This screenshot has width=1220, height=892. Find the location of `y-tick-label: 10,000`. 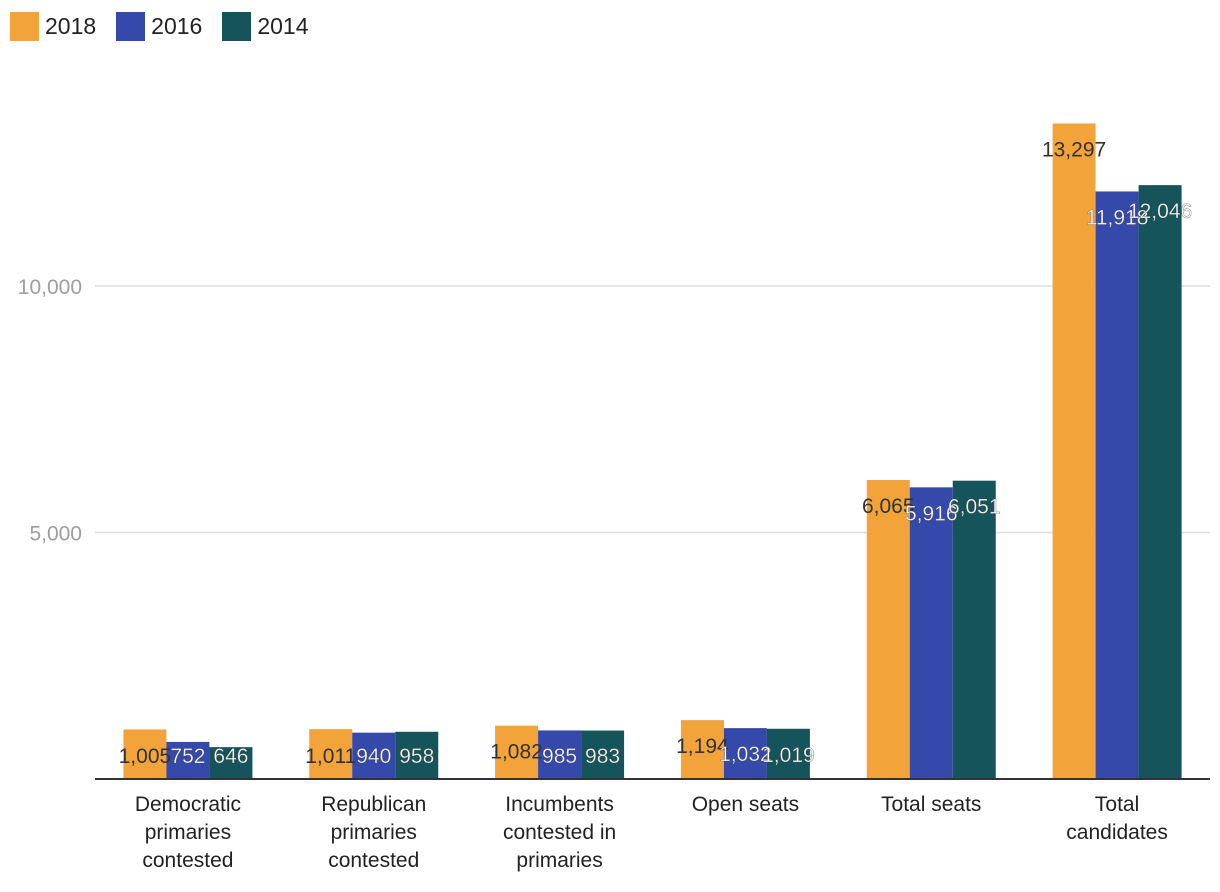

y-tick-label: 10,000 is located at coordinates (50, 287).